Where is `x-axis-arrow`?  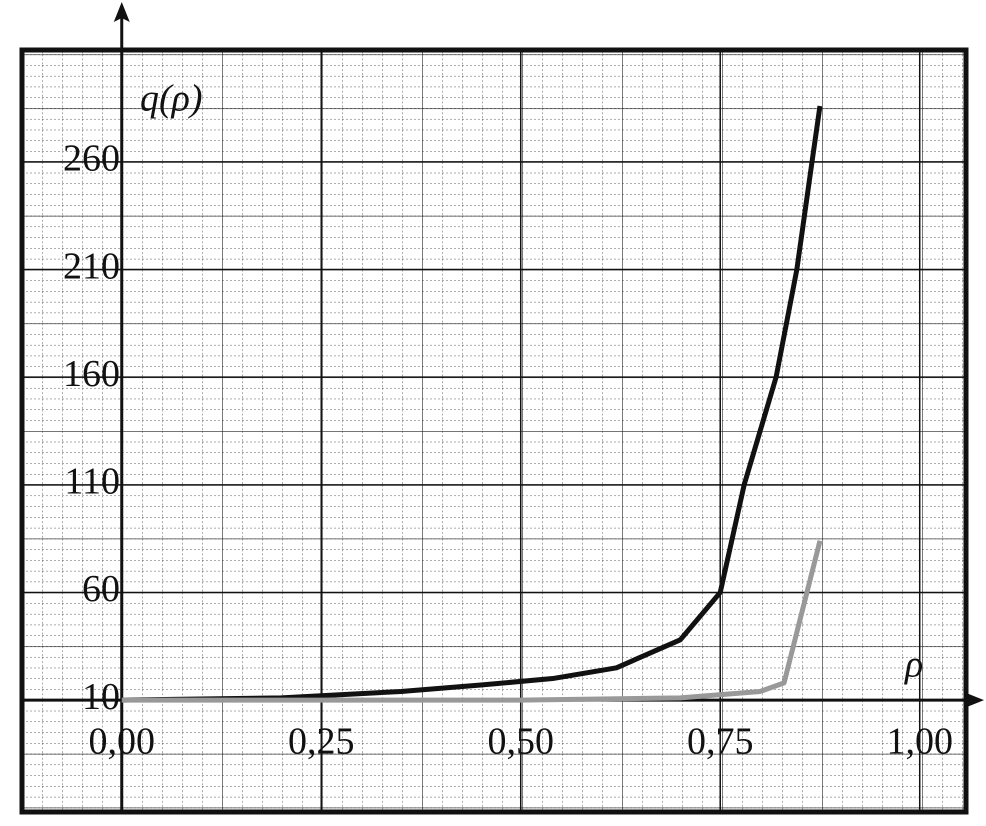 x-axis-arrow is located at coordinates (974, 700).